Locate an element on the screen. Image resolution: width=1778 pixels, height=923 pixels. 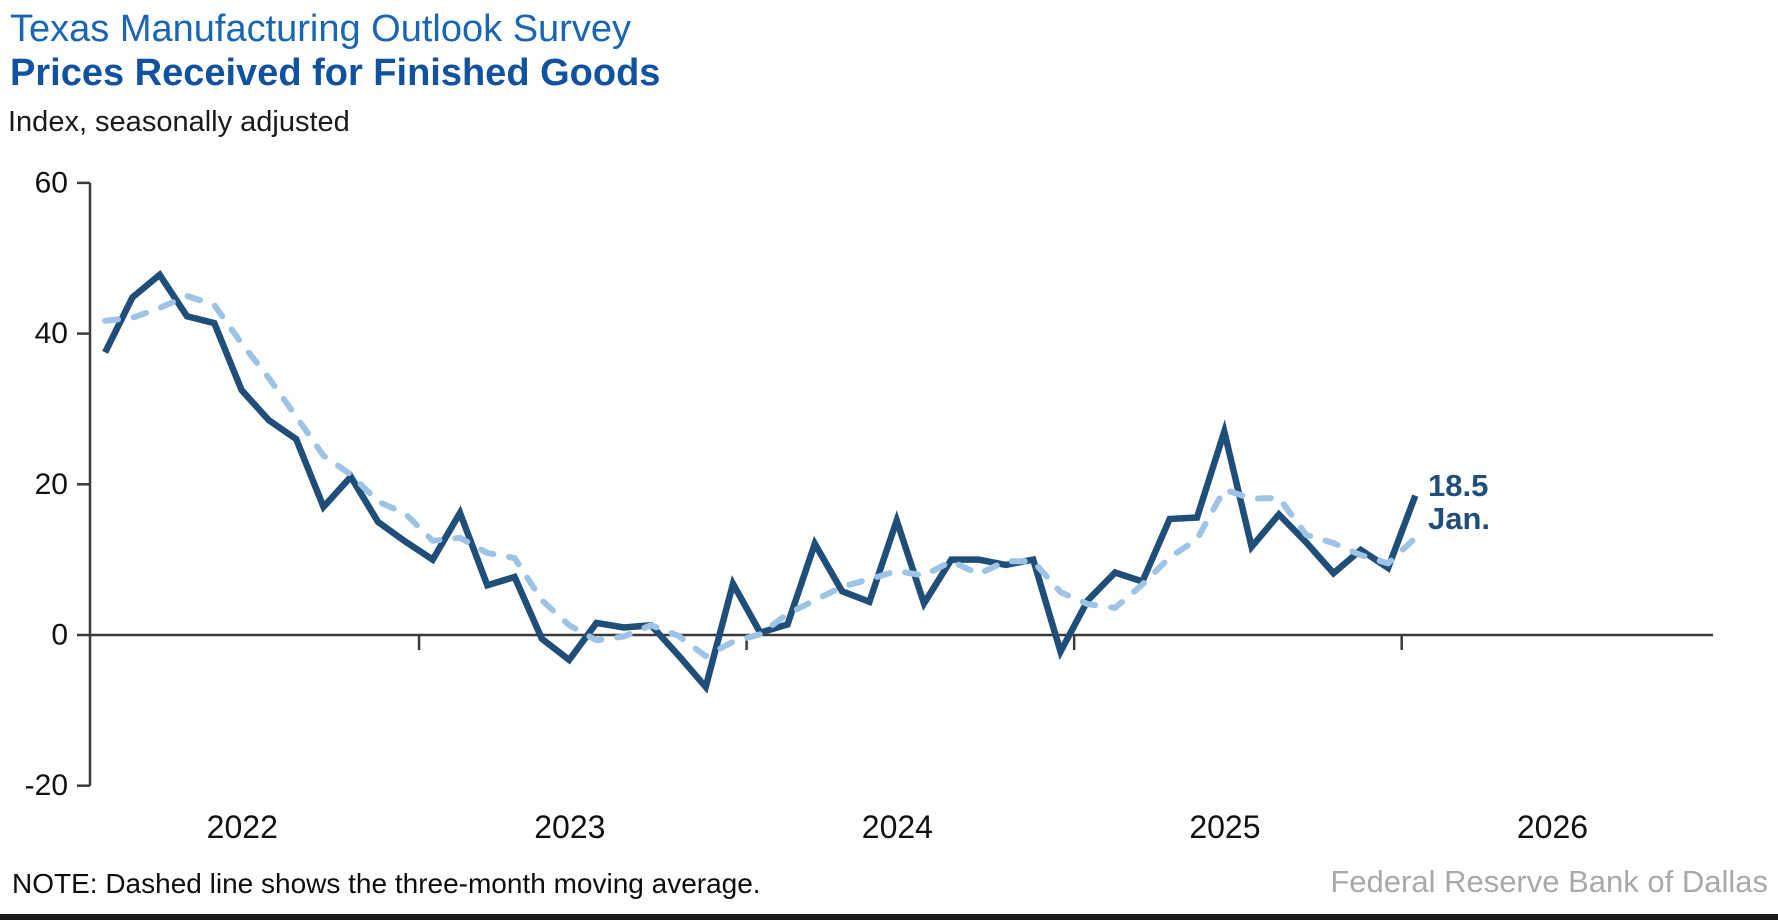
last-point-annotation: 18.5 Jan. is located at coordinates (1459, 502).